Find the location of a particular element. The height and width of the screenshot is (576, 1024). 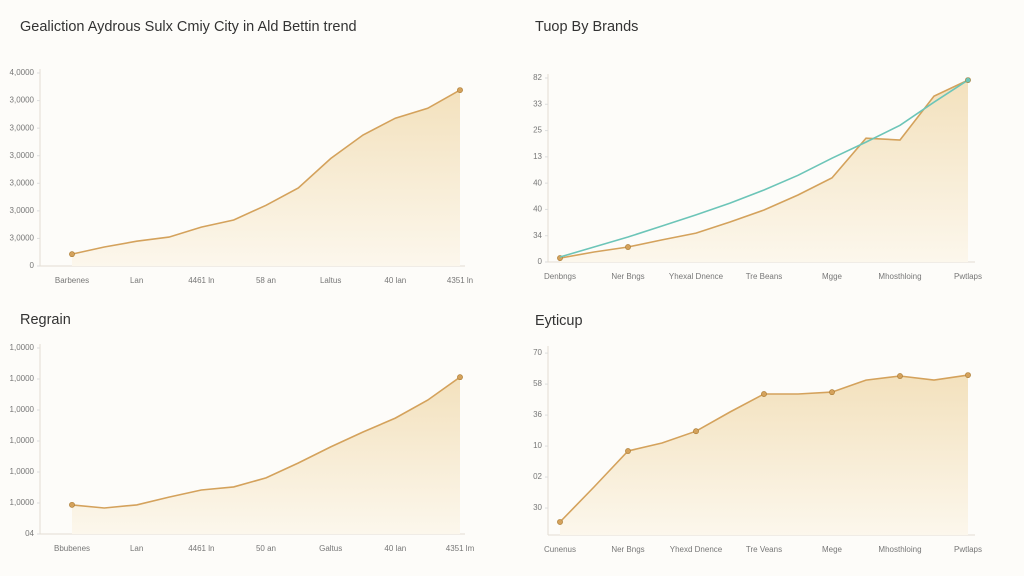

y-tick-label: 04 is located at coordinates (29, 533).